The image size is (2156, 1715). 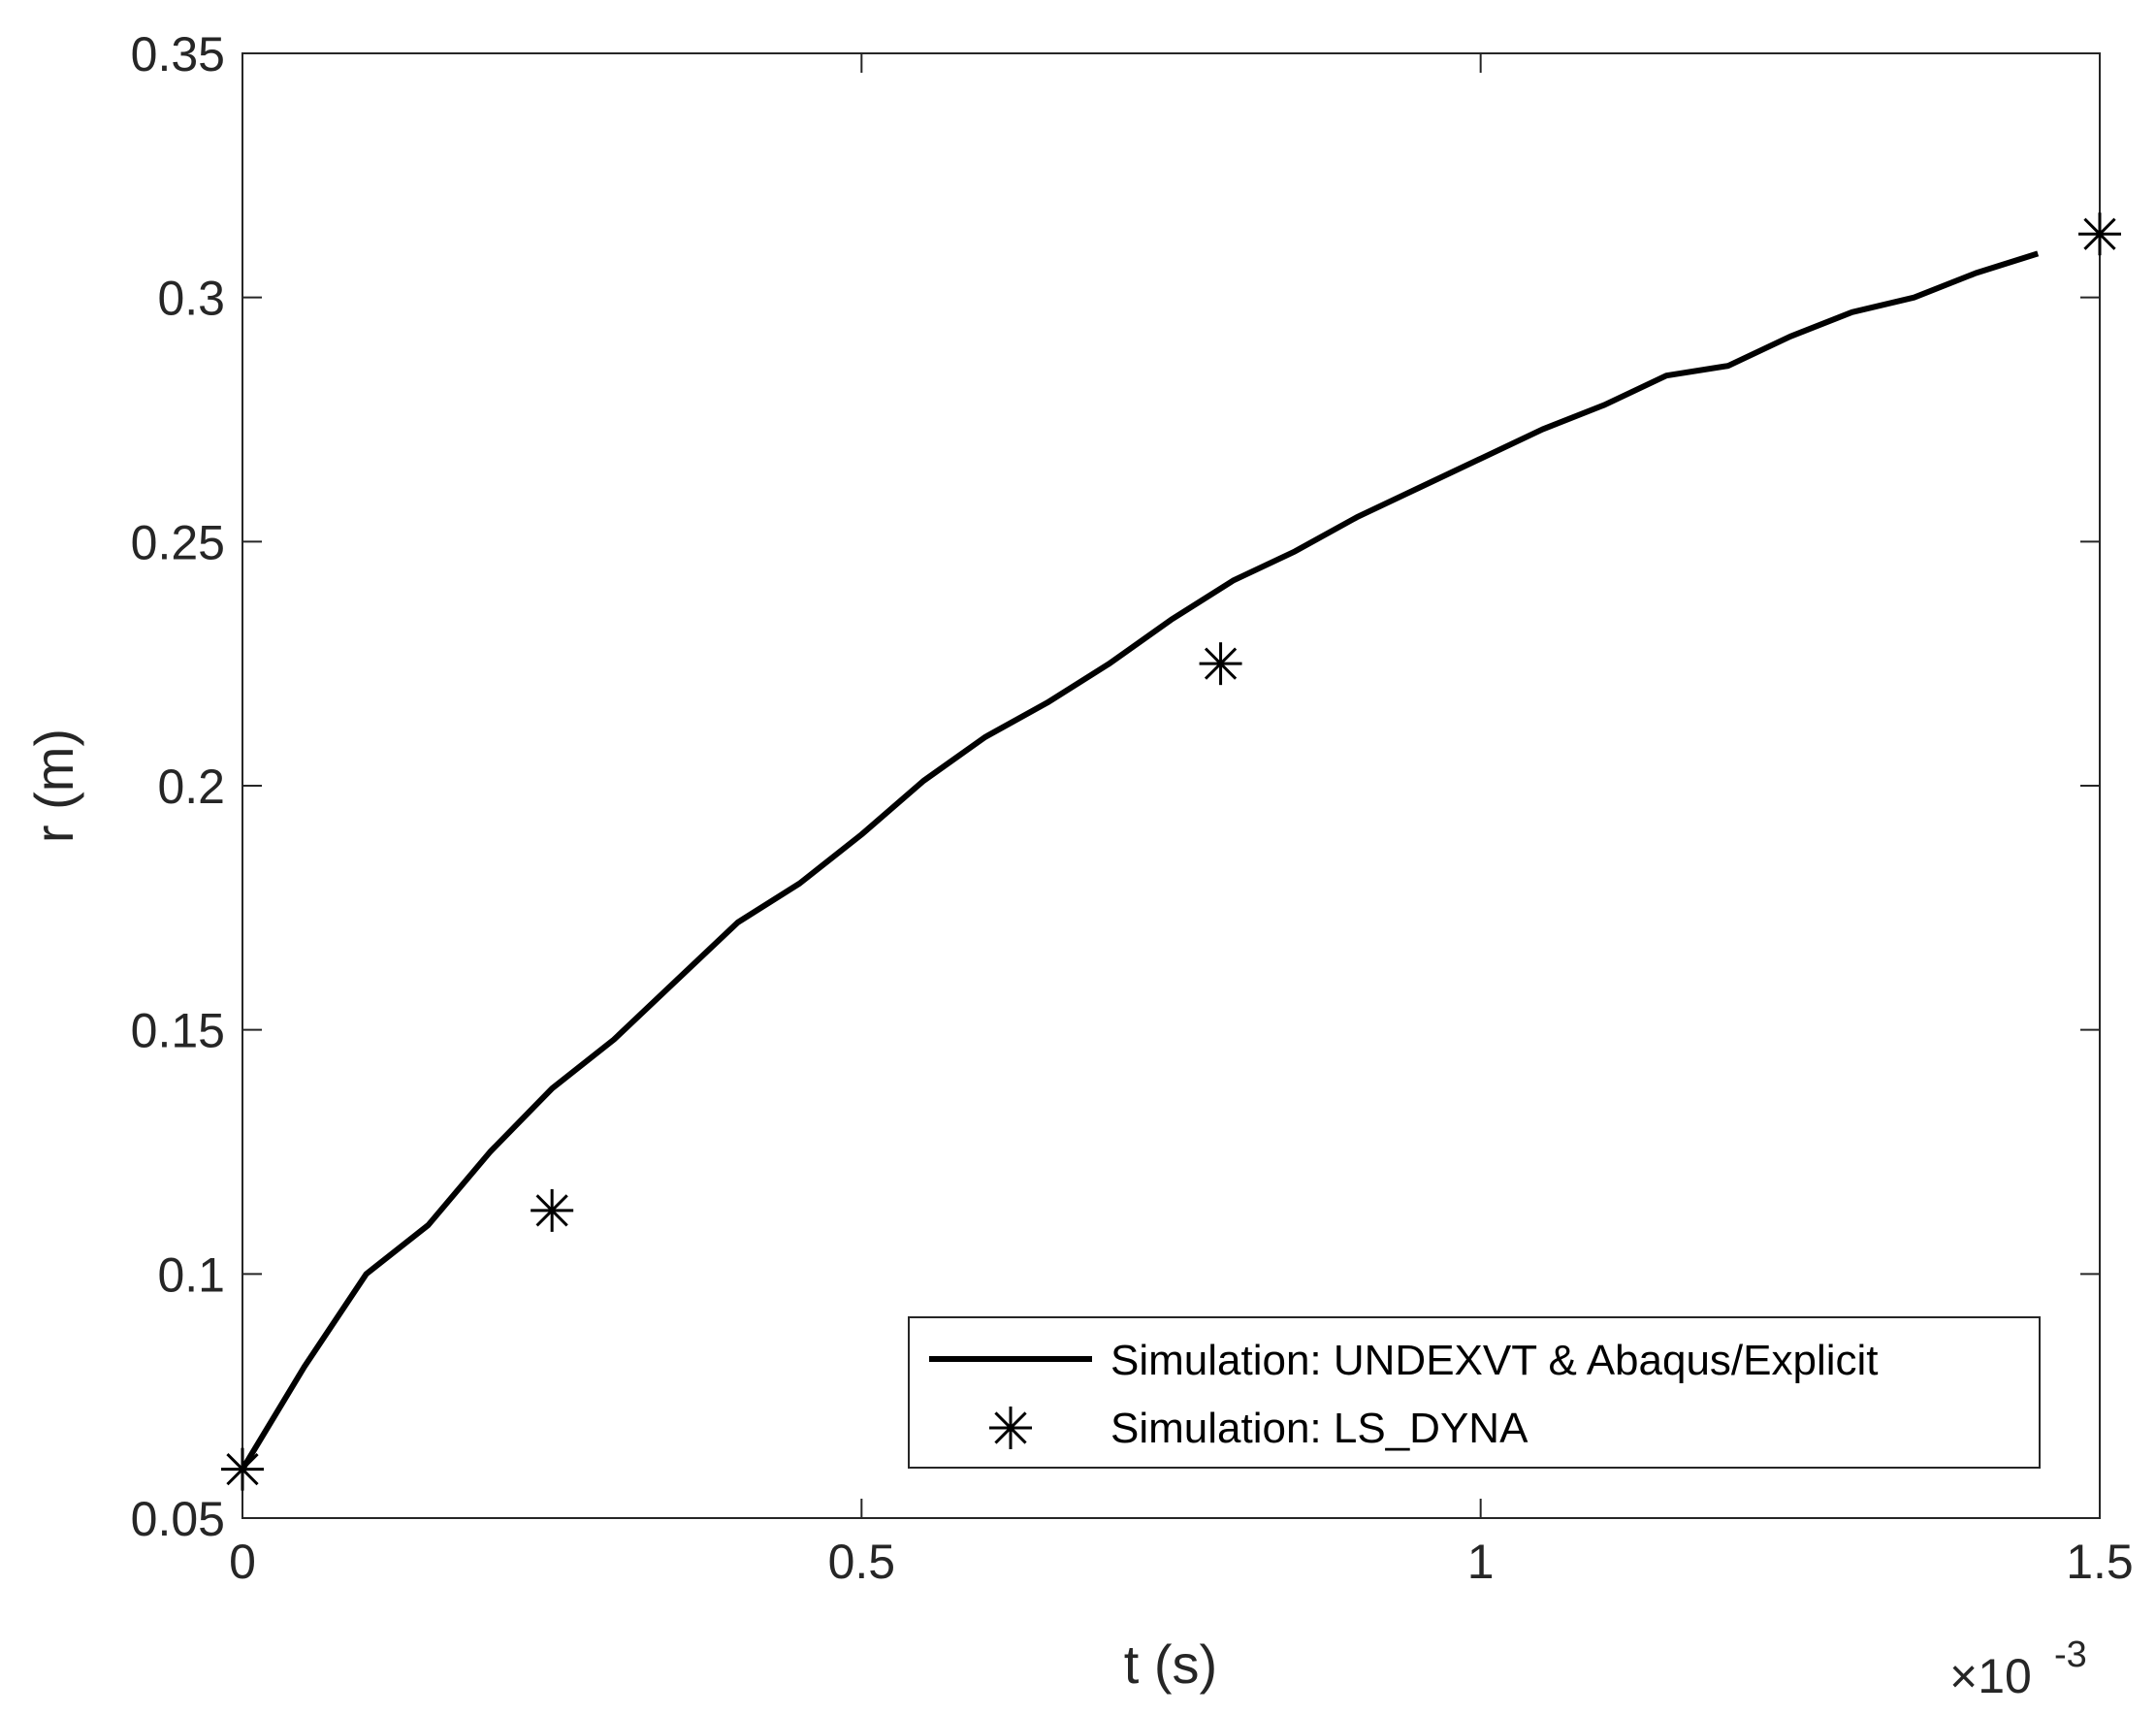 I want to click on x-exponent-power: -3, so click(x=2070, y=1655).